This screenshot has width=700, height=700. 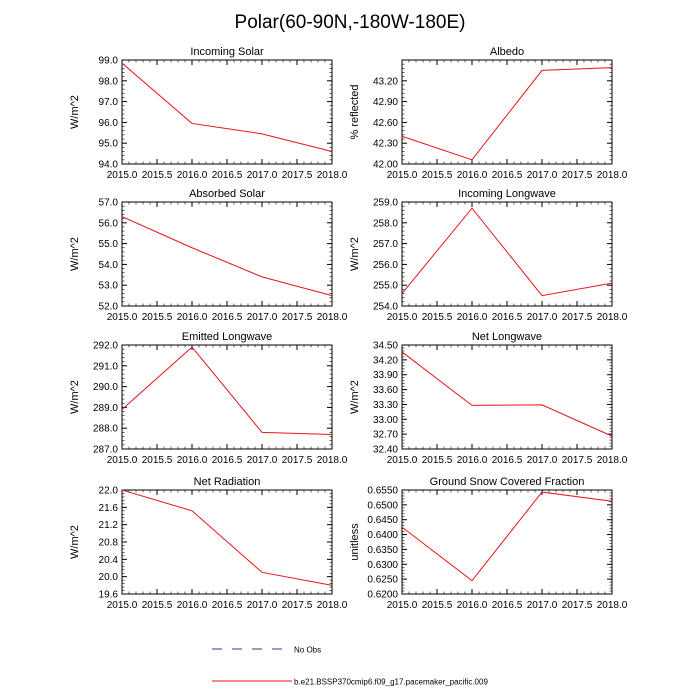 I want to click on chart-title: Net Radiation, so click(x=227, y=482).